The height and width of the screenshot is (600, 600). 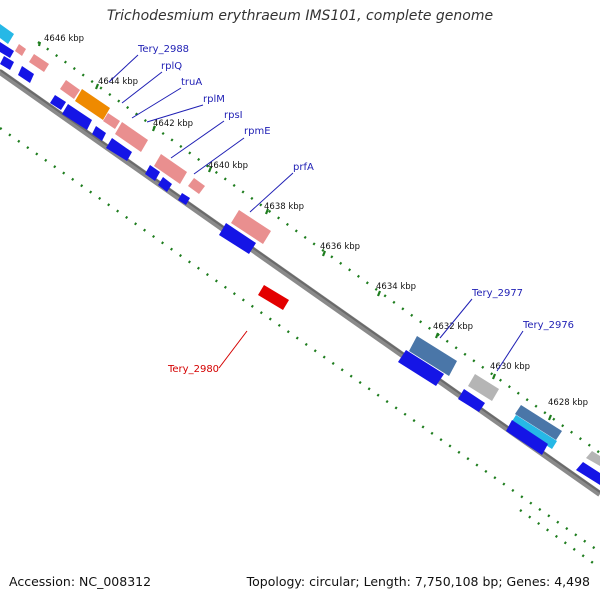 What do you see at coordinates (193, 369) in the screenshot?
I see `highlighted-gene-label: Tery_2980` at bounding box center [193, 369].